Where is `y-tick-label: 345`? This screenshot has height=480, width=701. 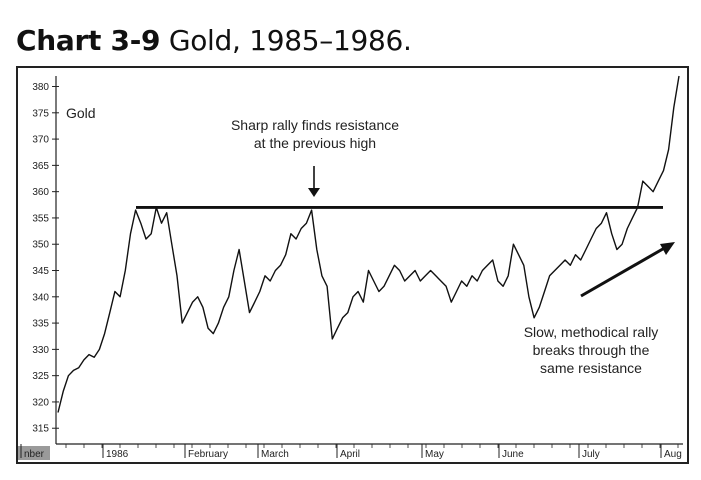 y-tick-label: 345 is located at coordinates (40, 271).